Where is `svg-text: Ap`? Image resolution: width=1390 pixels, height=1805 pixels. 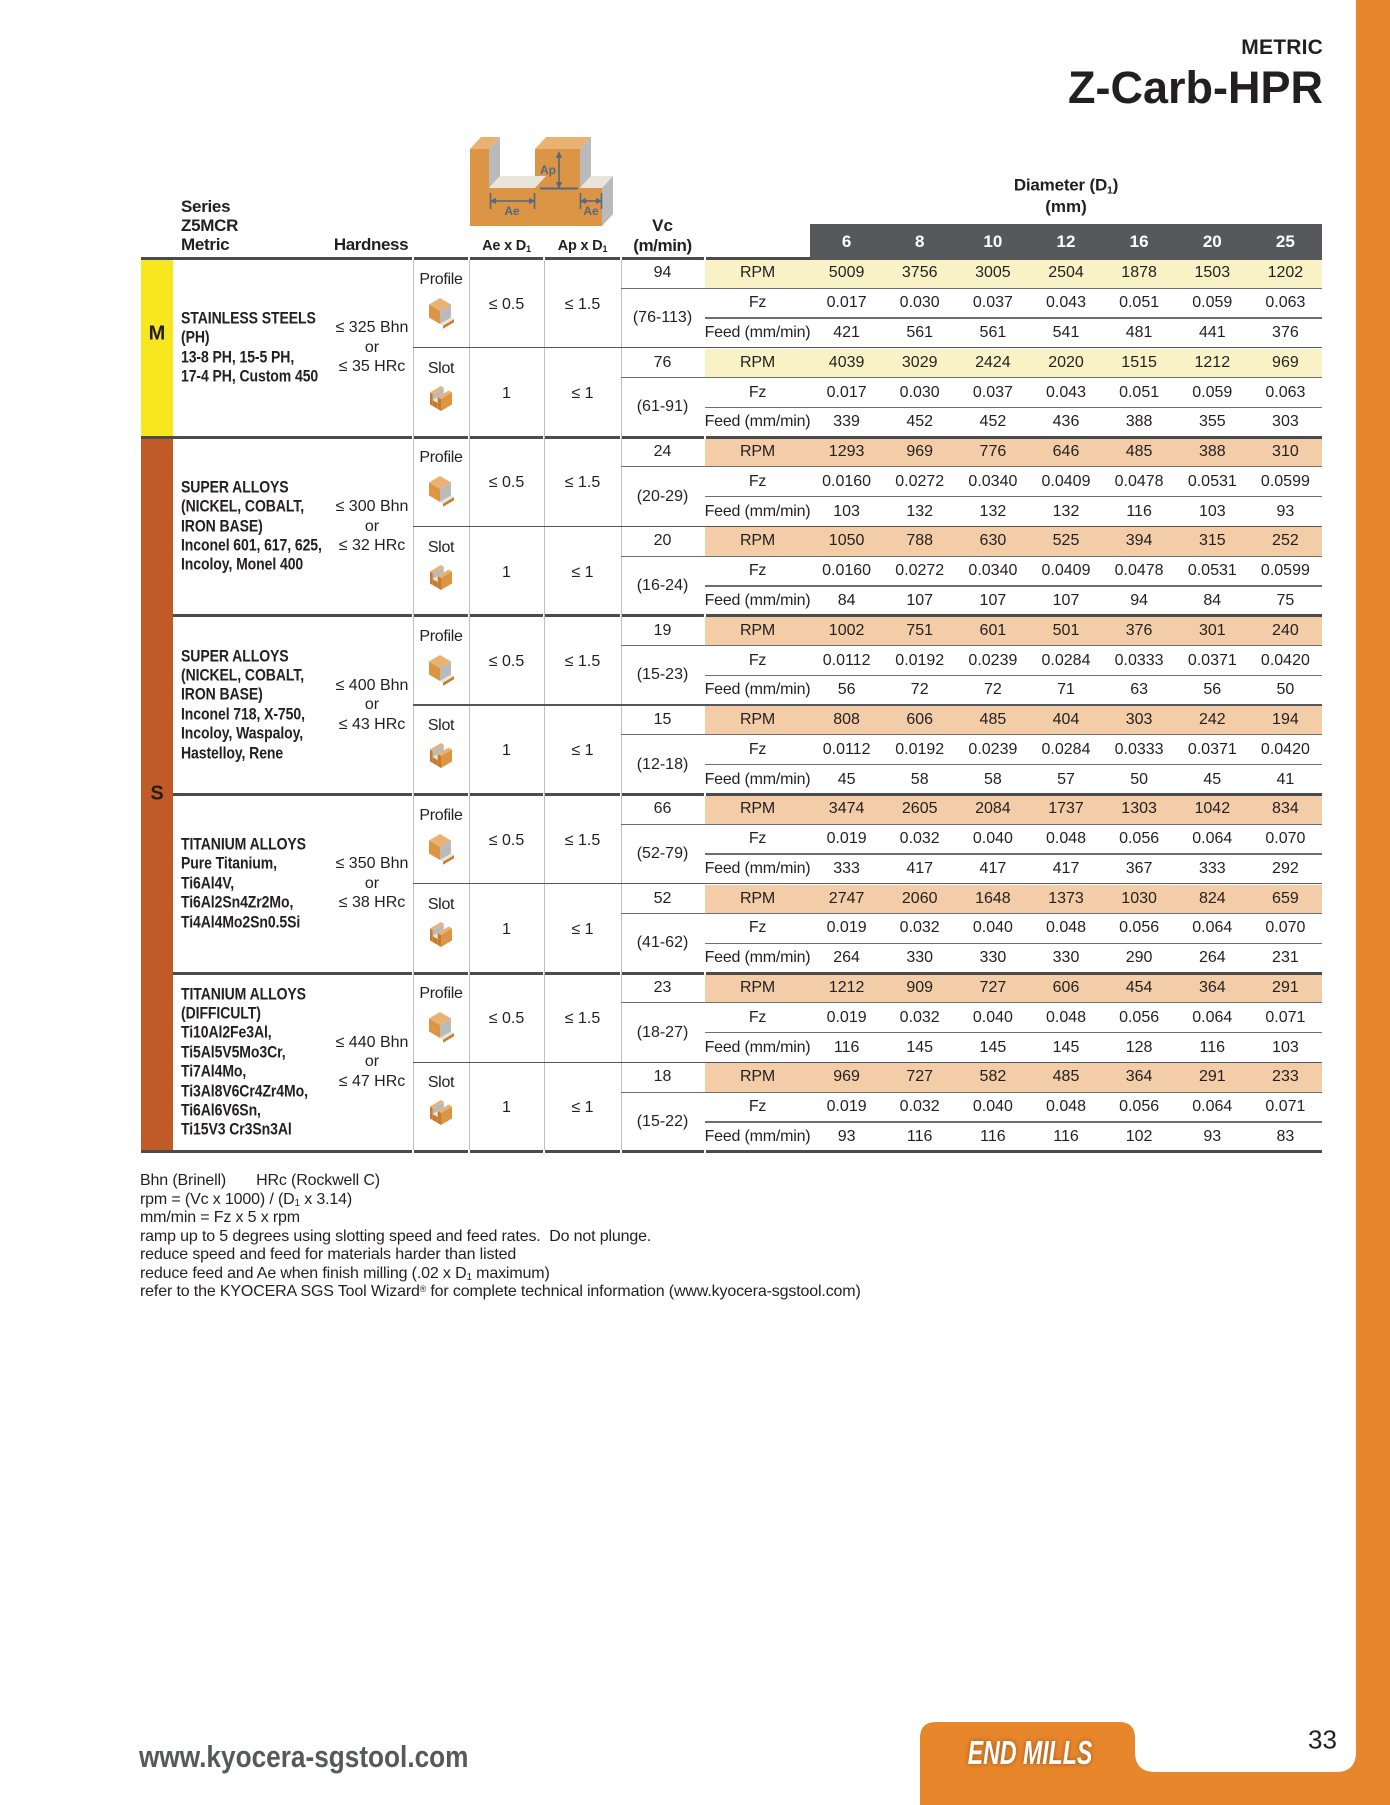 svg-text: Ap is located at coordinates (548, 170).